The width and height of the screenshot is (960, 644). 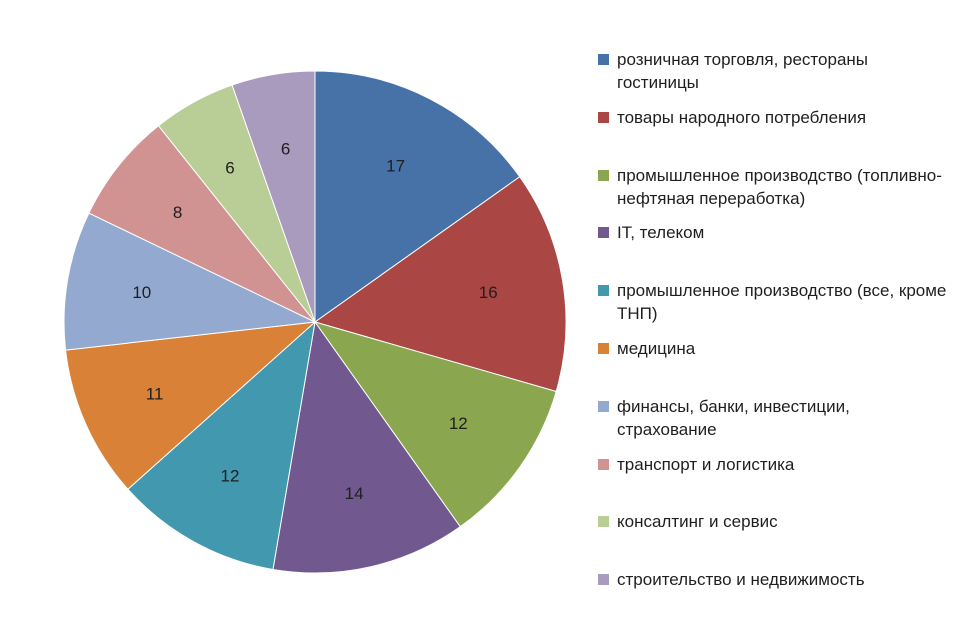 I want to click on legend-item: строительство и недвижимость, so click(x=772, y=579).